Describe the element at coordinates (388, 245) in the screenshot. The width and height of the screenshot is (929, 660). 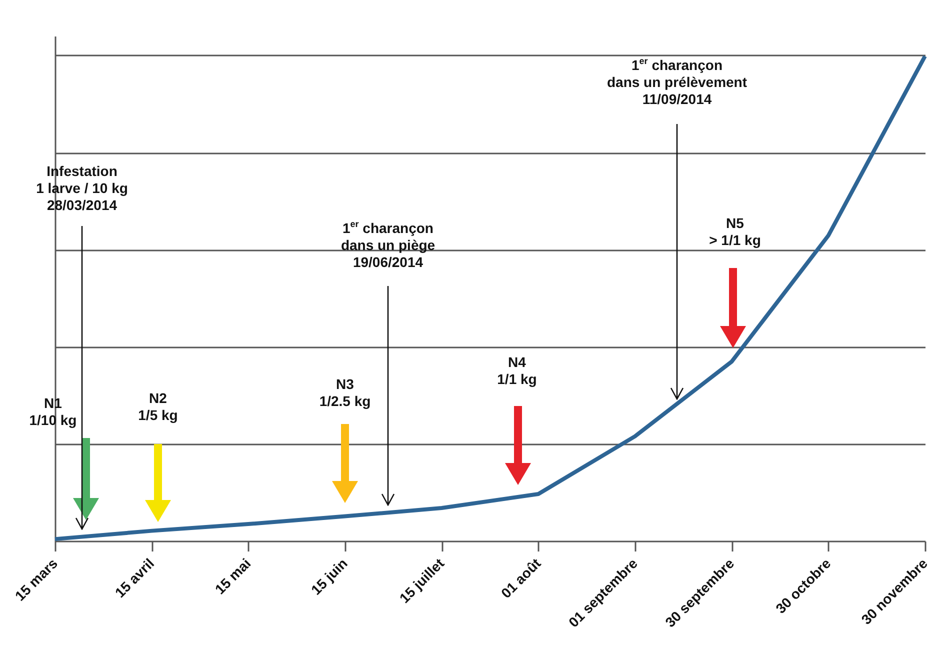
I see `annotation: 1$^{er}$ charançon dans un piège 19/06/2014` at that location.